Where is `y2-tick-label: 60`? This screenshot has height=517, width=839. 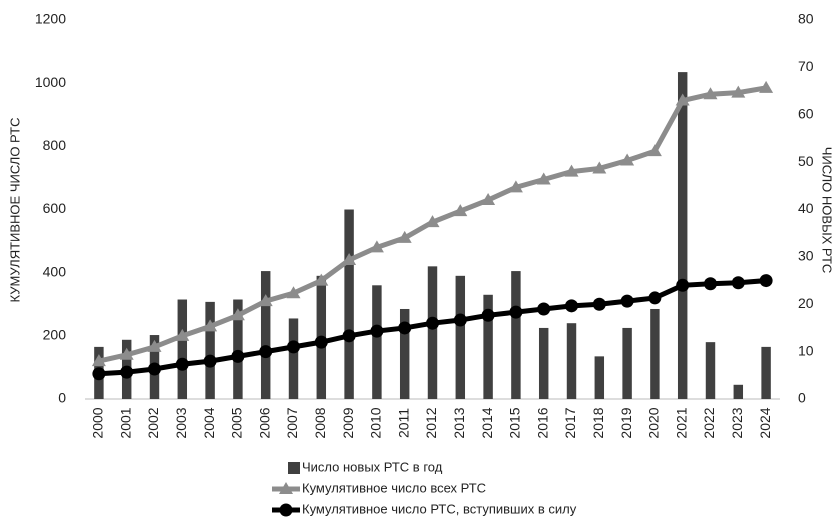 y2-tick-label: 60 is located at coordinates (806, 113).